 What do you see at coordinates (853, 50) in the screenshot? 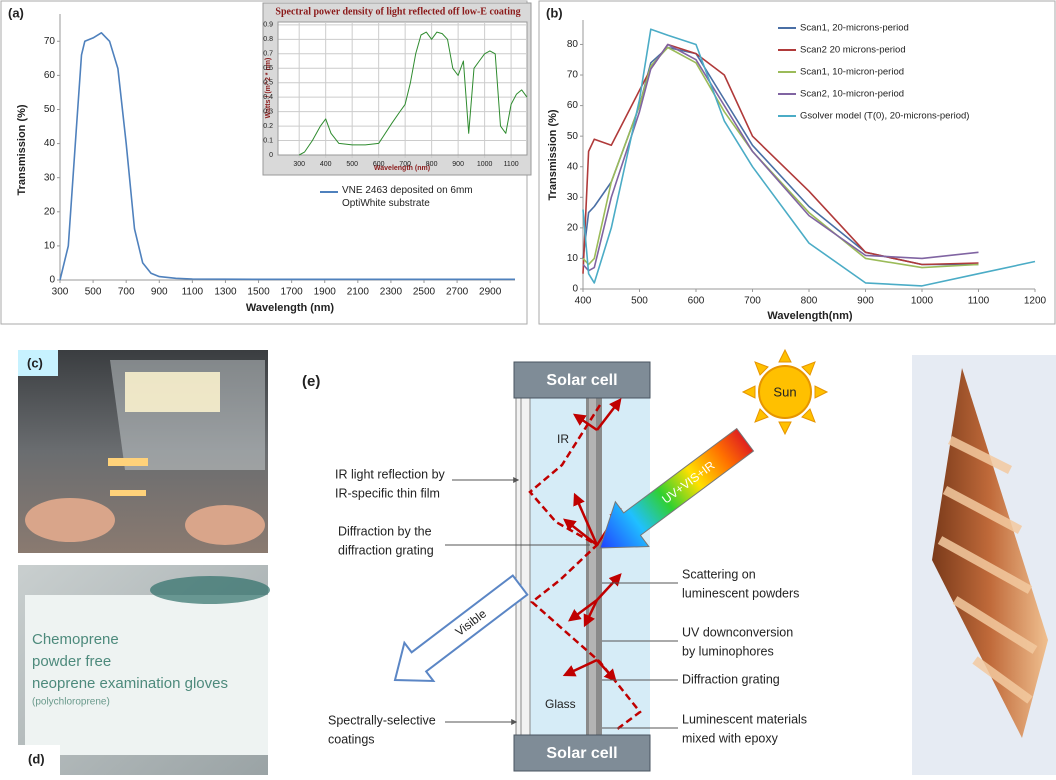
I see `legend-entry: Scan2 20 microns-period` at bounding box center [853, 50].